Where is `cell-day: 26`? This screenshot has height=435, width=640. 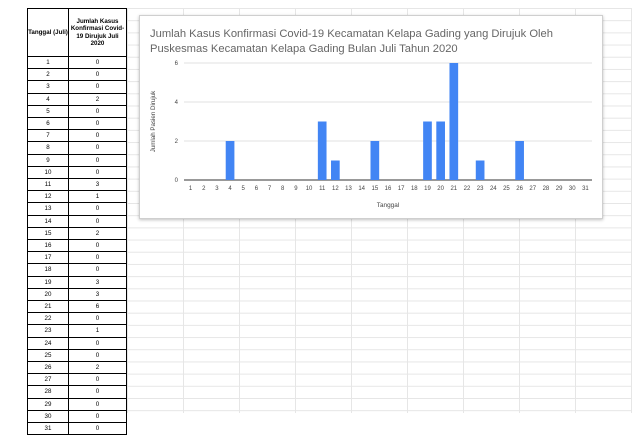 cell-day: 26 is located at coordinates (48, 368).